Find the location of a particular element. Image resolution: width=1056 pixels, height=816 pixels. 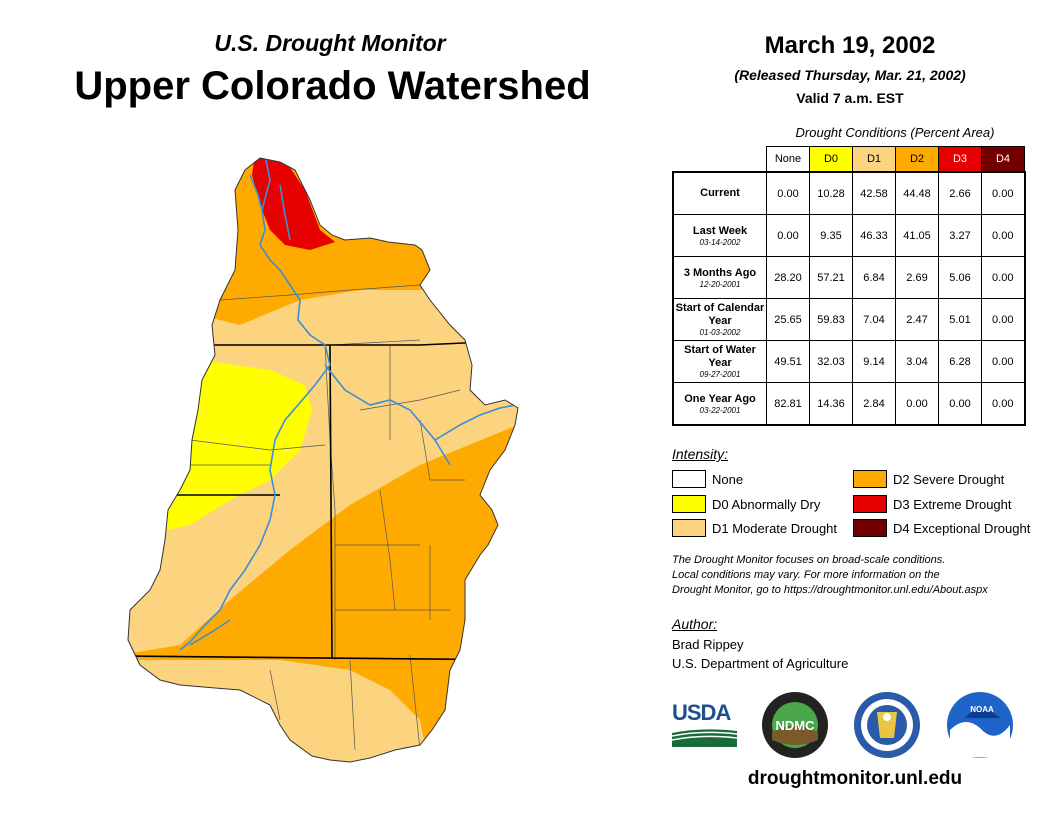

table-cell: 3.04 is located at coordinates (917, 361).